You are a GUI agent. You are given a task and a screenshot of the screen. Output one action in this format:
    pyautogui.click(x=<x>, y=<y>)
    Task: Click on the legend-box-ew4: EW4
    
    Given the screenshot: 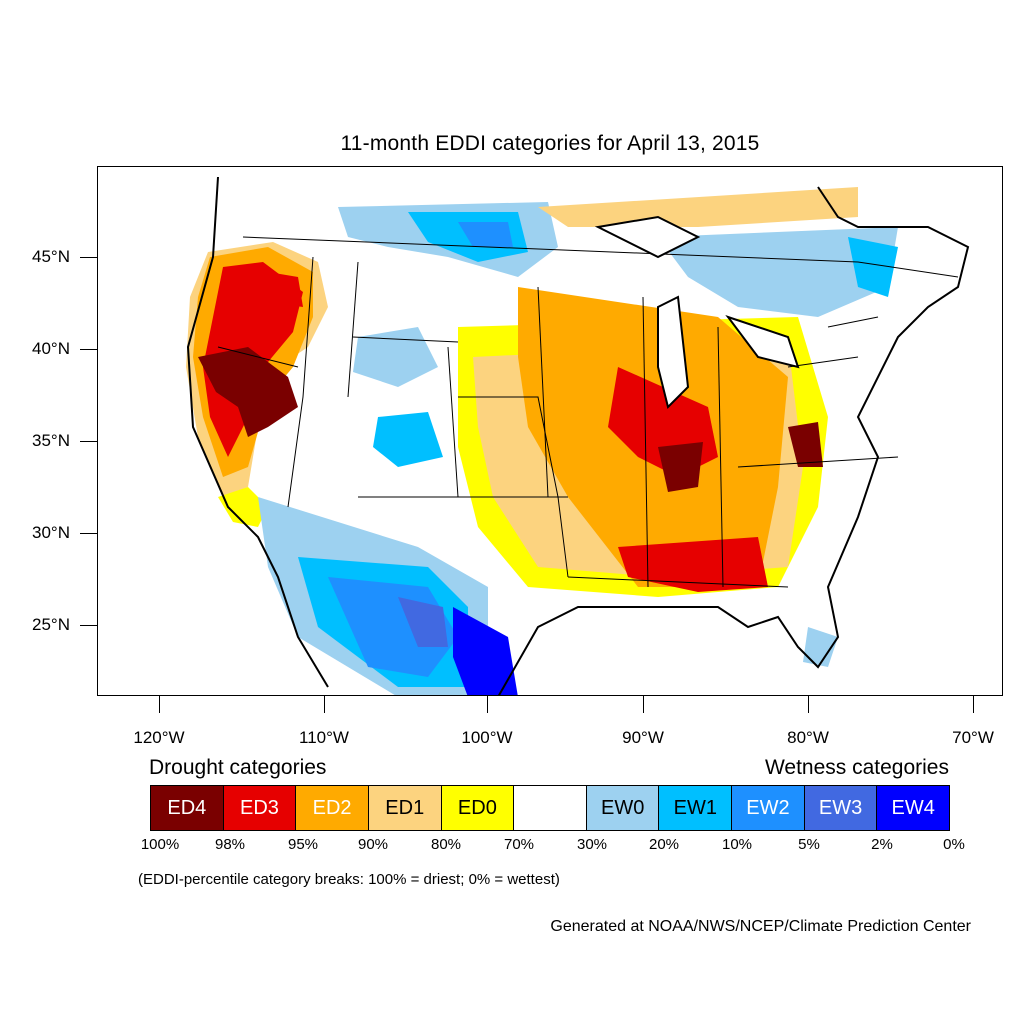 What is the action you would take?
    pyautogui.click(x=913, y=808)
    